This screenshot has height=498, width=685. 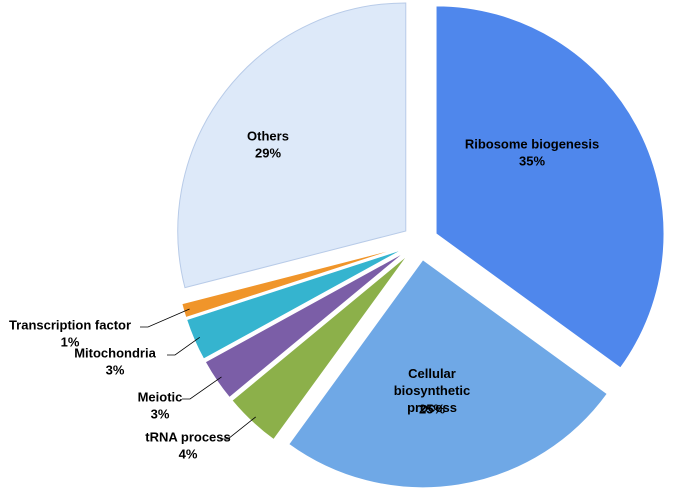 What do you see at coordinates (532, 143) in the screenshot?
I see `slice-label: Ribosome biogenesis` at bounding box center [532, 143].